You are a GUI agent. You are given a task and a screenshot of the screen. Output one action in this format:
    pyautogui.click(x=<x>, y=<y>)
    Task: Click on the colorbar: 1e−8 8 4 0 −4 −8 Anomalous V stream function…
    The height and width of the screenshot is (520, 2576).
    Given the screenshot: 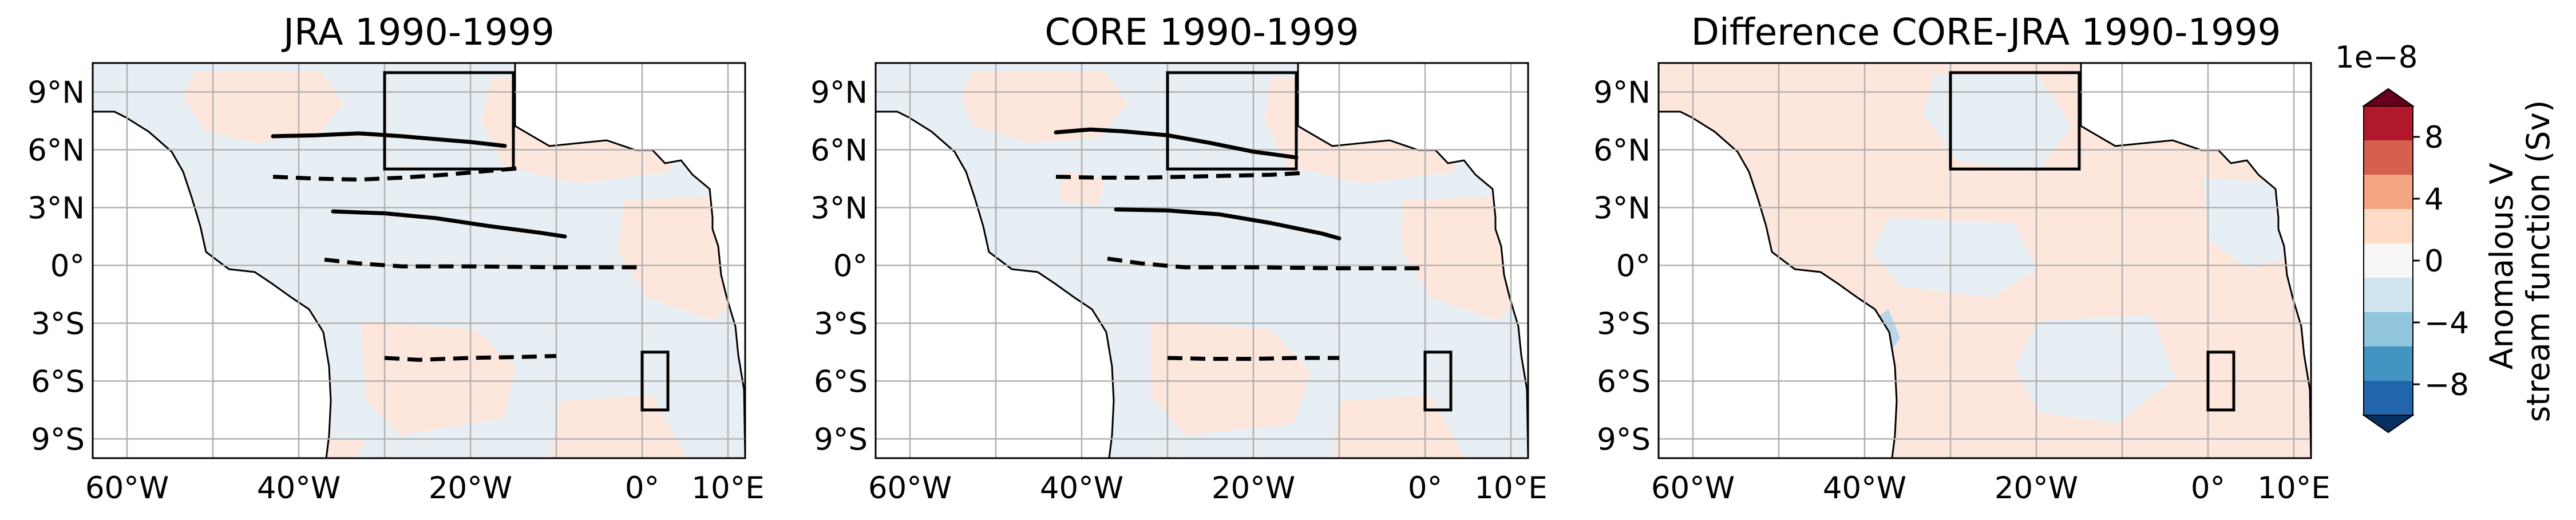 What is the action you would take?
    pyautogui.click(x=2446, y=237)
    